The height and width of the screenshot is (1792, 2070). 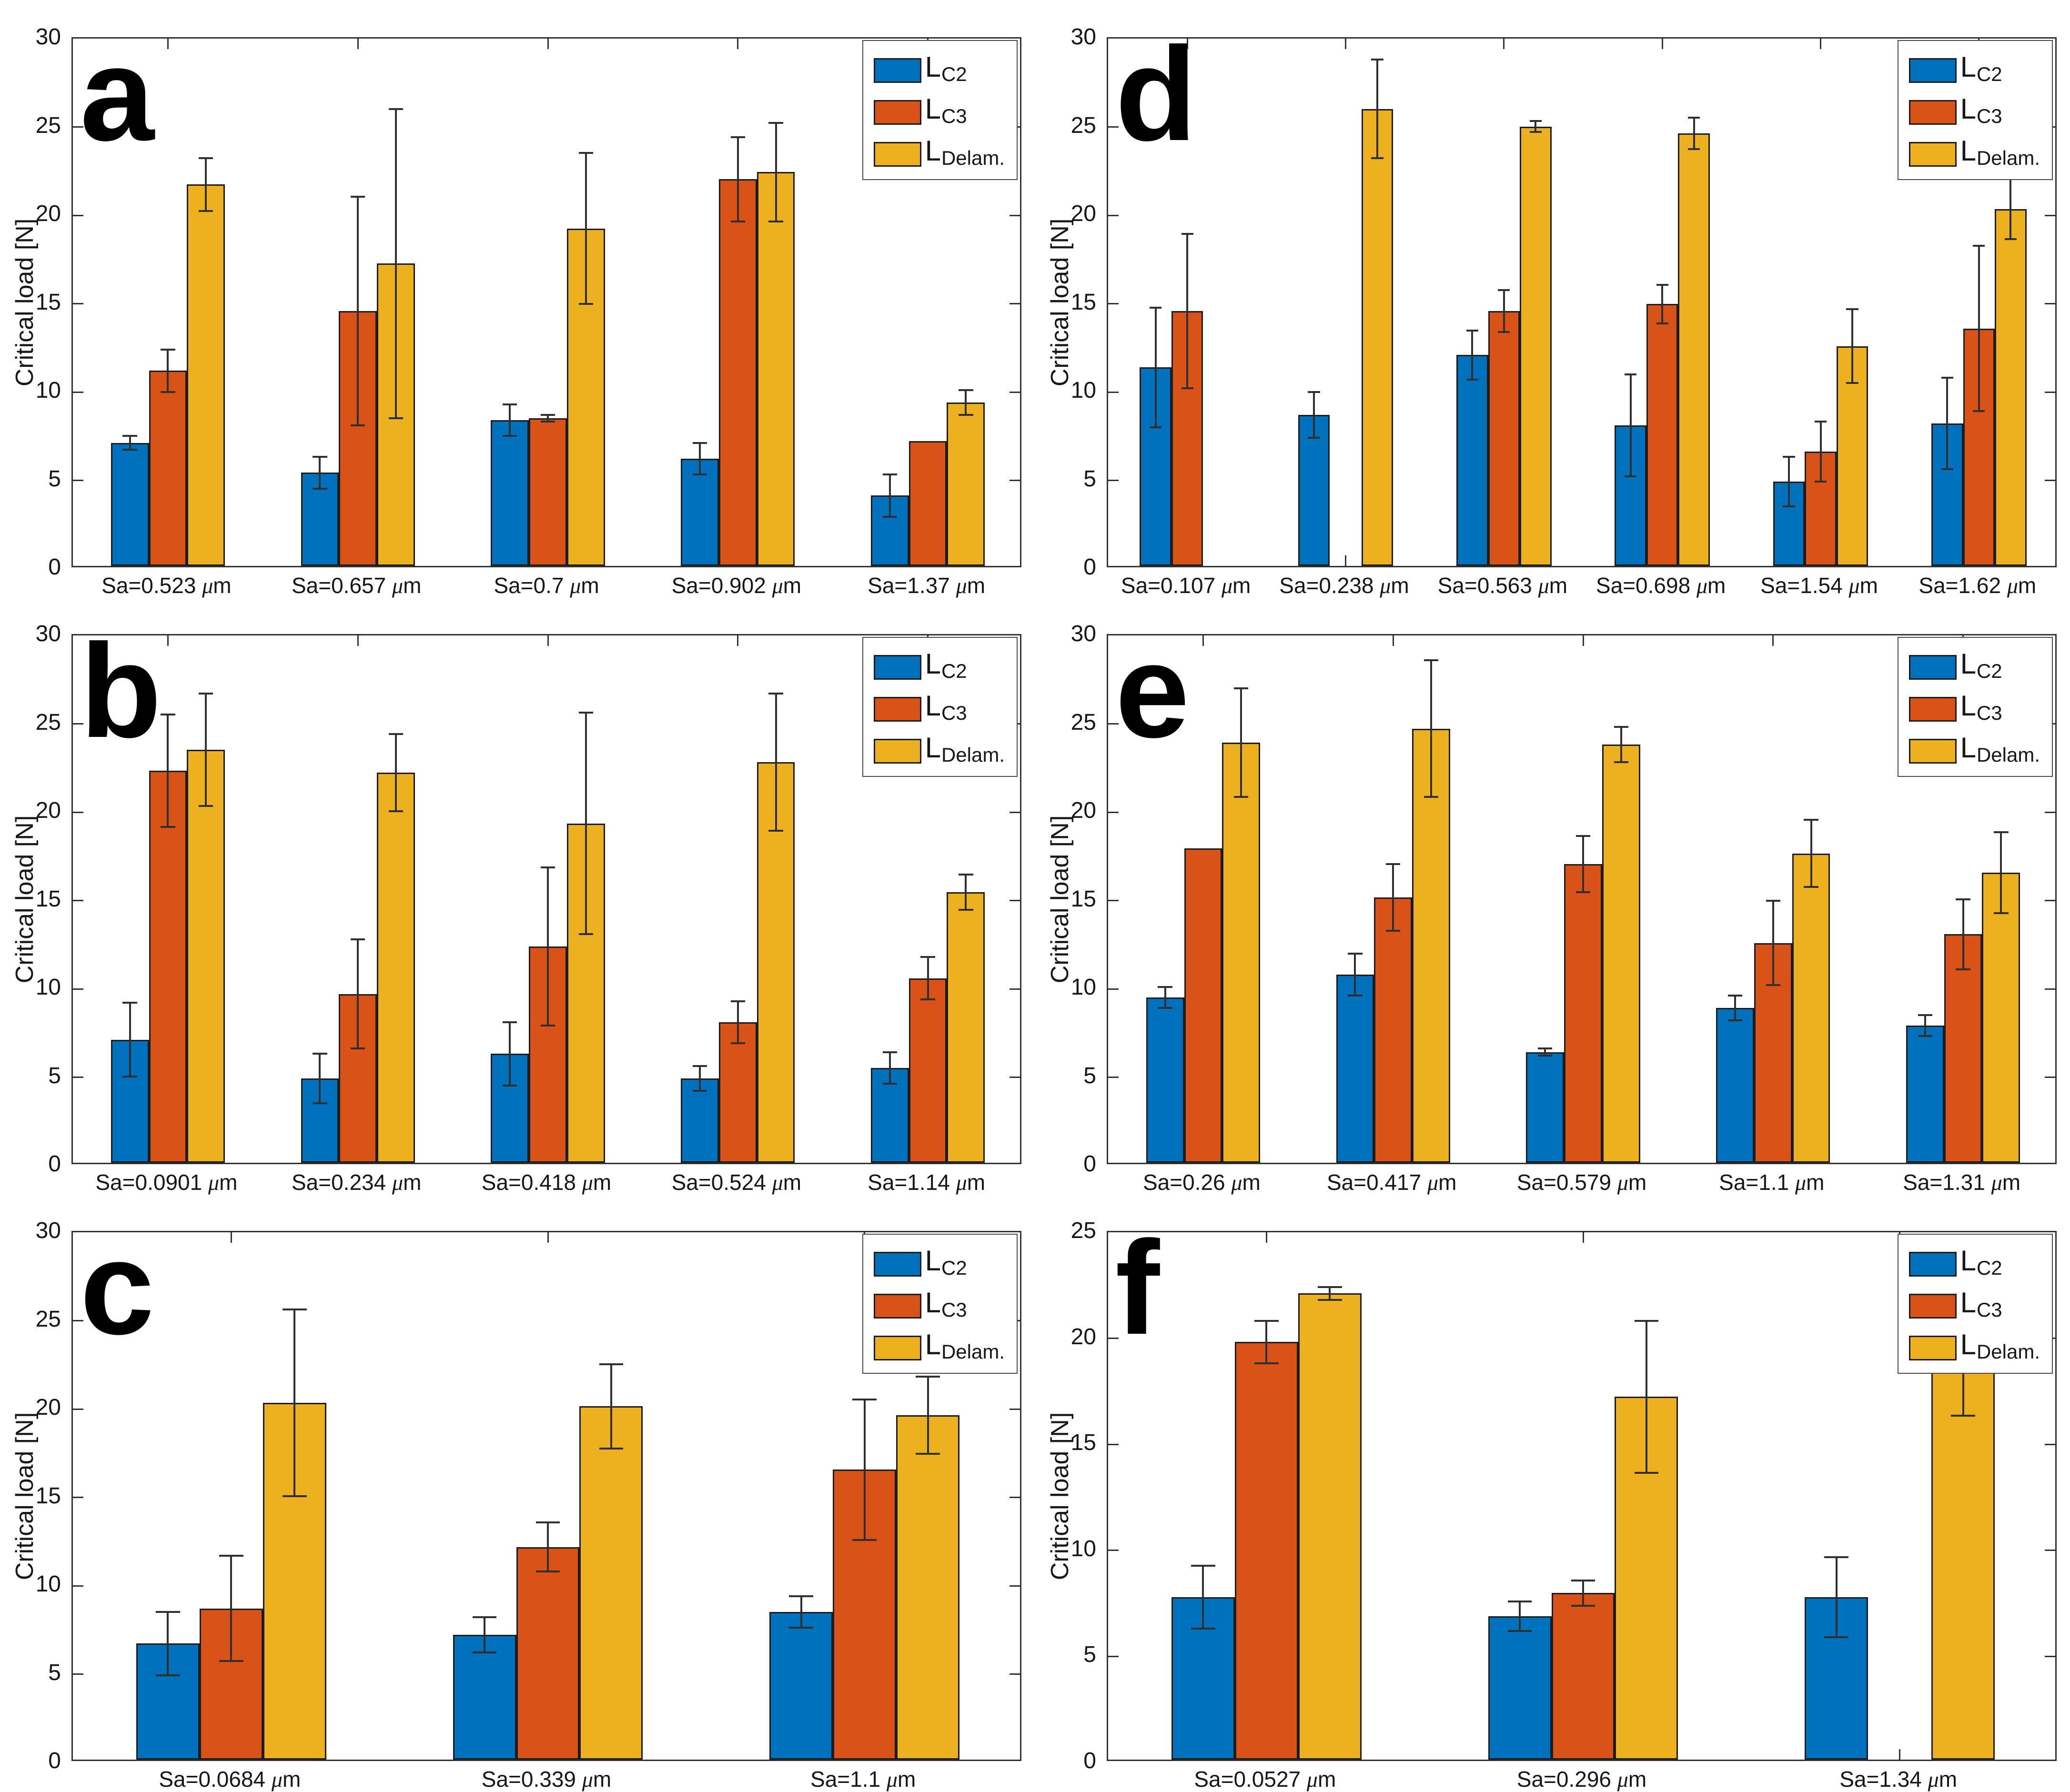 I want to click on x-tick-label: Sa=0.418 μm, so click(x=546, y=1182).